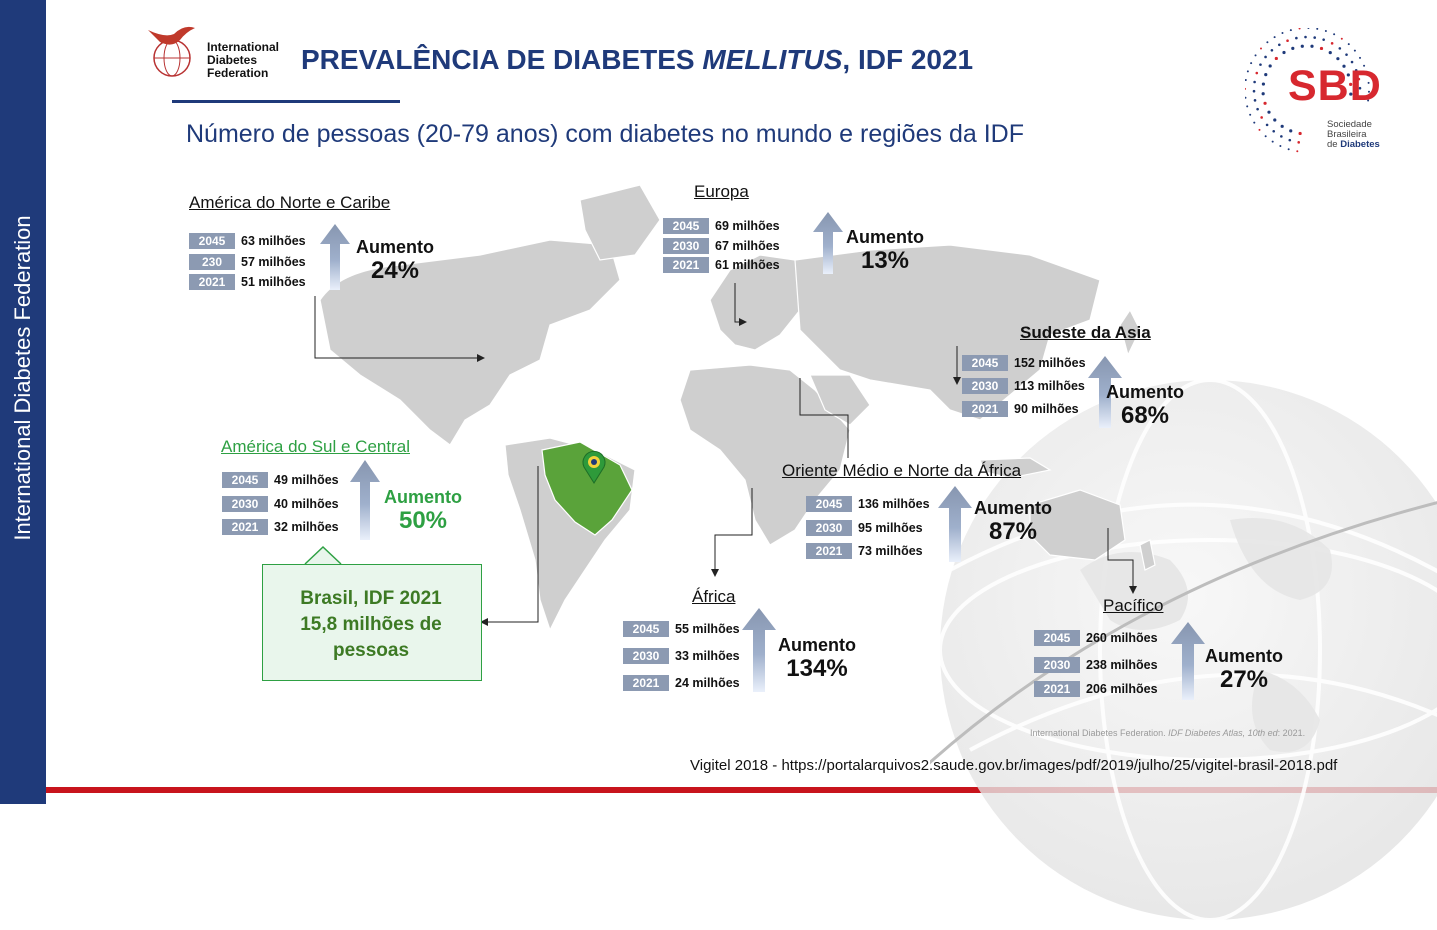  What do you see at coordinates (1122, 638) in the screenshot?
I see `people-value: 260 milhões` at bounding box center [1122, 638].